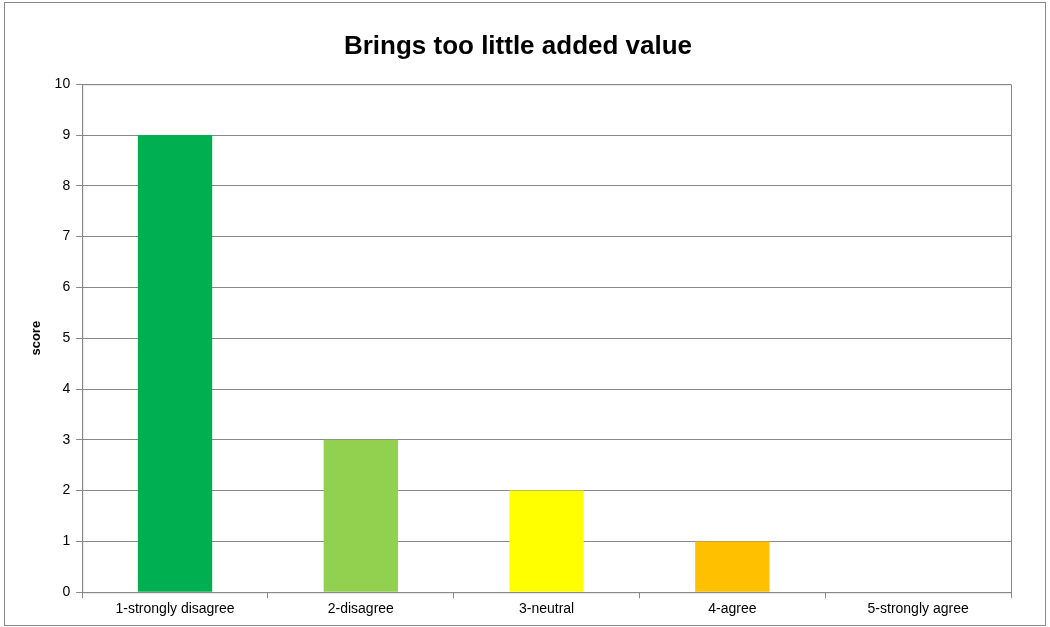  What do you see at coordinates (732, 608) in the screenshot?
I see `x-tick-label: 4-agree` at bounding box center [732, 608].